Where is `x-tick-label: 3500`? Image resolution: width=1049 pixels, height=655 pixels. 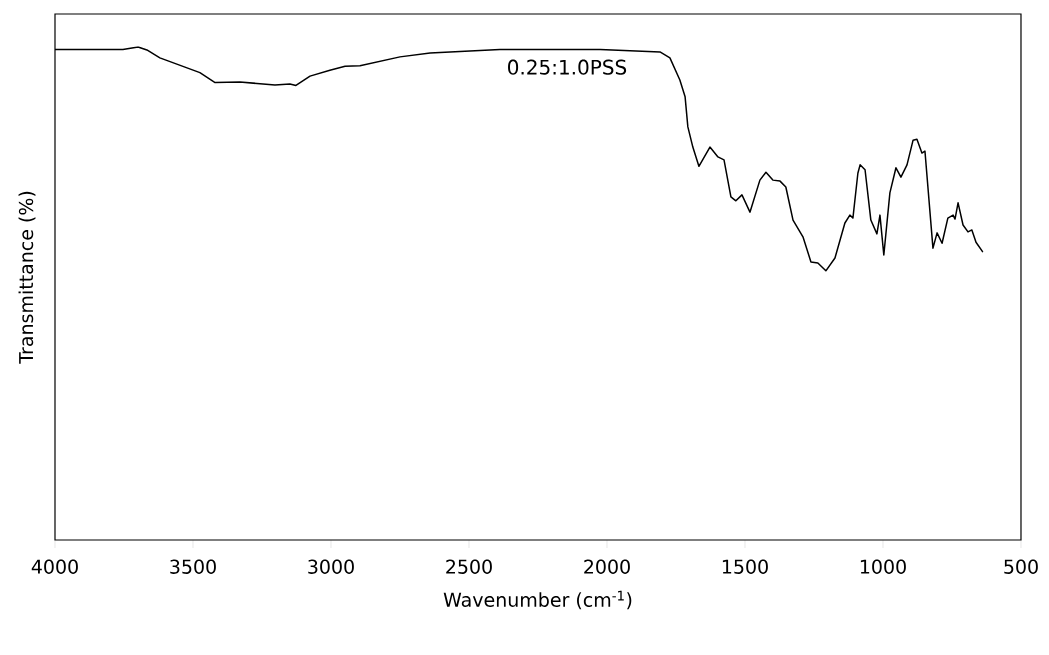 x-tick-label: 3500 is located at coordinates (193, 566).